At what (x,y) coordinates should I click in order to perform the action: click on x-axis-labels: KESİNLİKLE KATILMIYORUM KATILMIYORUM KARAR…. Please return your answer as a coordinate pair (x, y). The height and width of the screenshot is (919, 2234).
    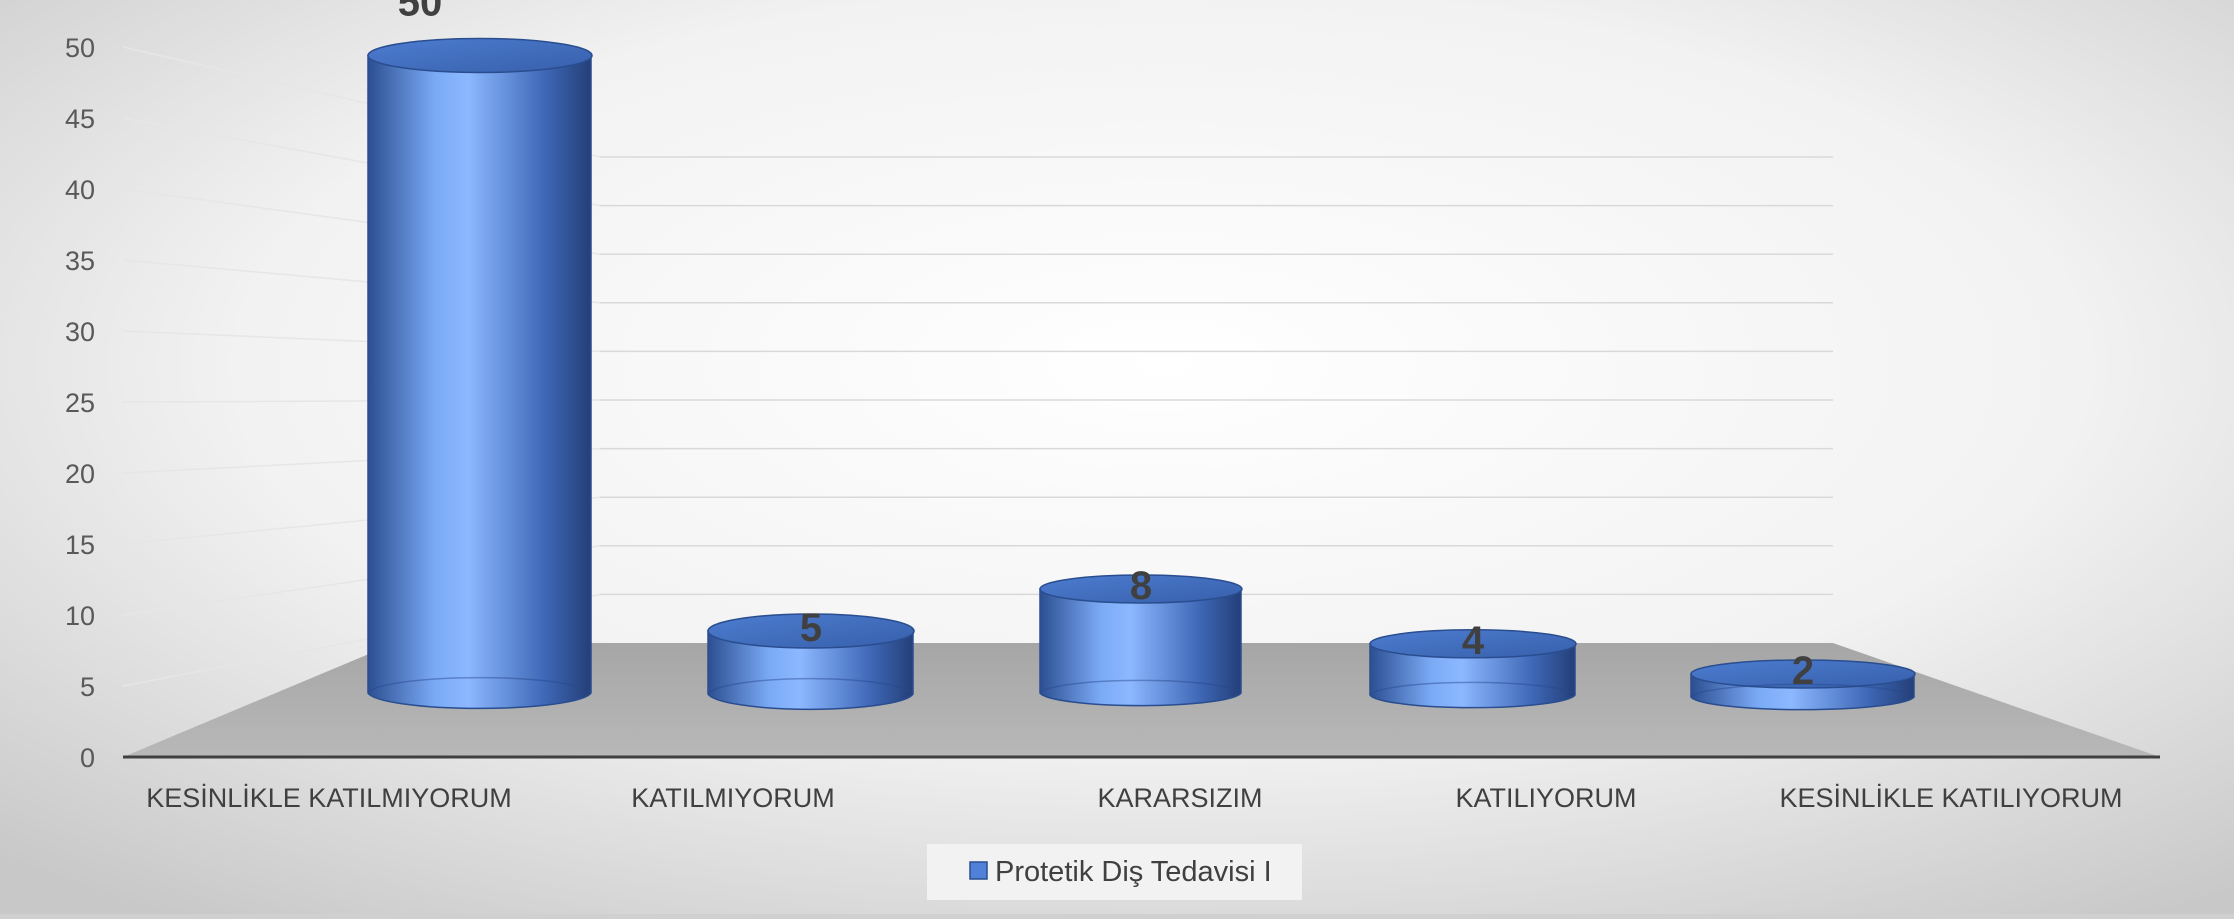
    Looking at the image, I should click on (1134, 797).